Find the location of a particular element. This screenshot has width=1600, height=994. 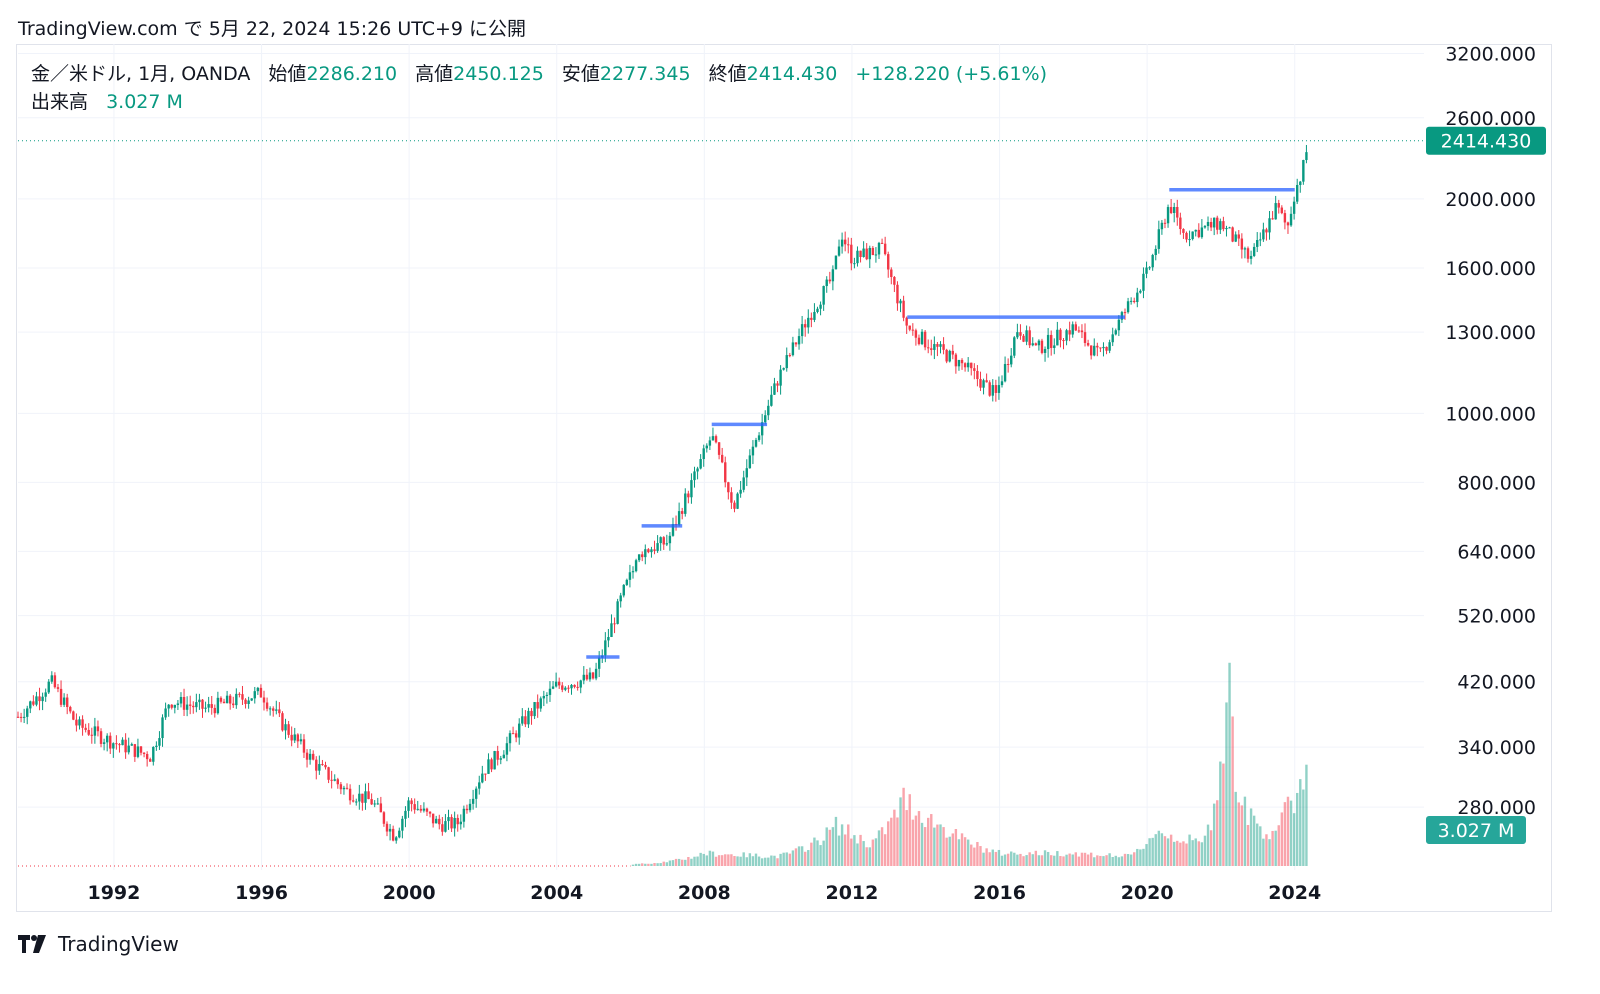

symbol-label: 金／米ドル, 1月, OANDA is located at coordinates (141, 74).